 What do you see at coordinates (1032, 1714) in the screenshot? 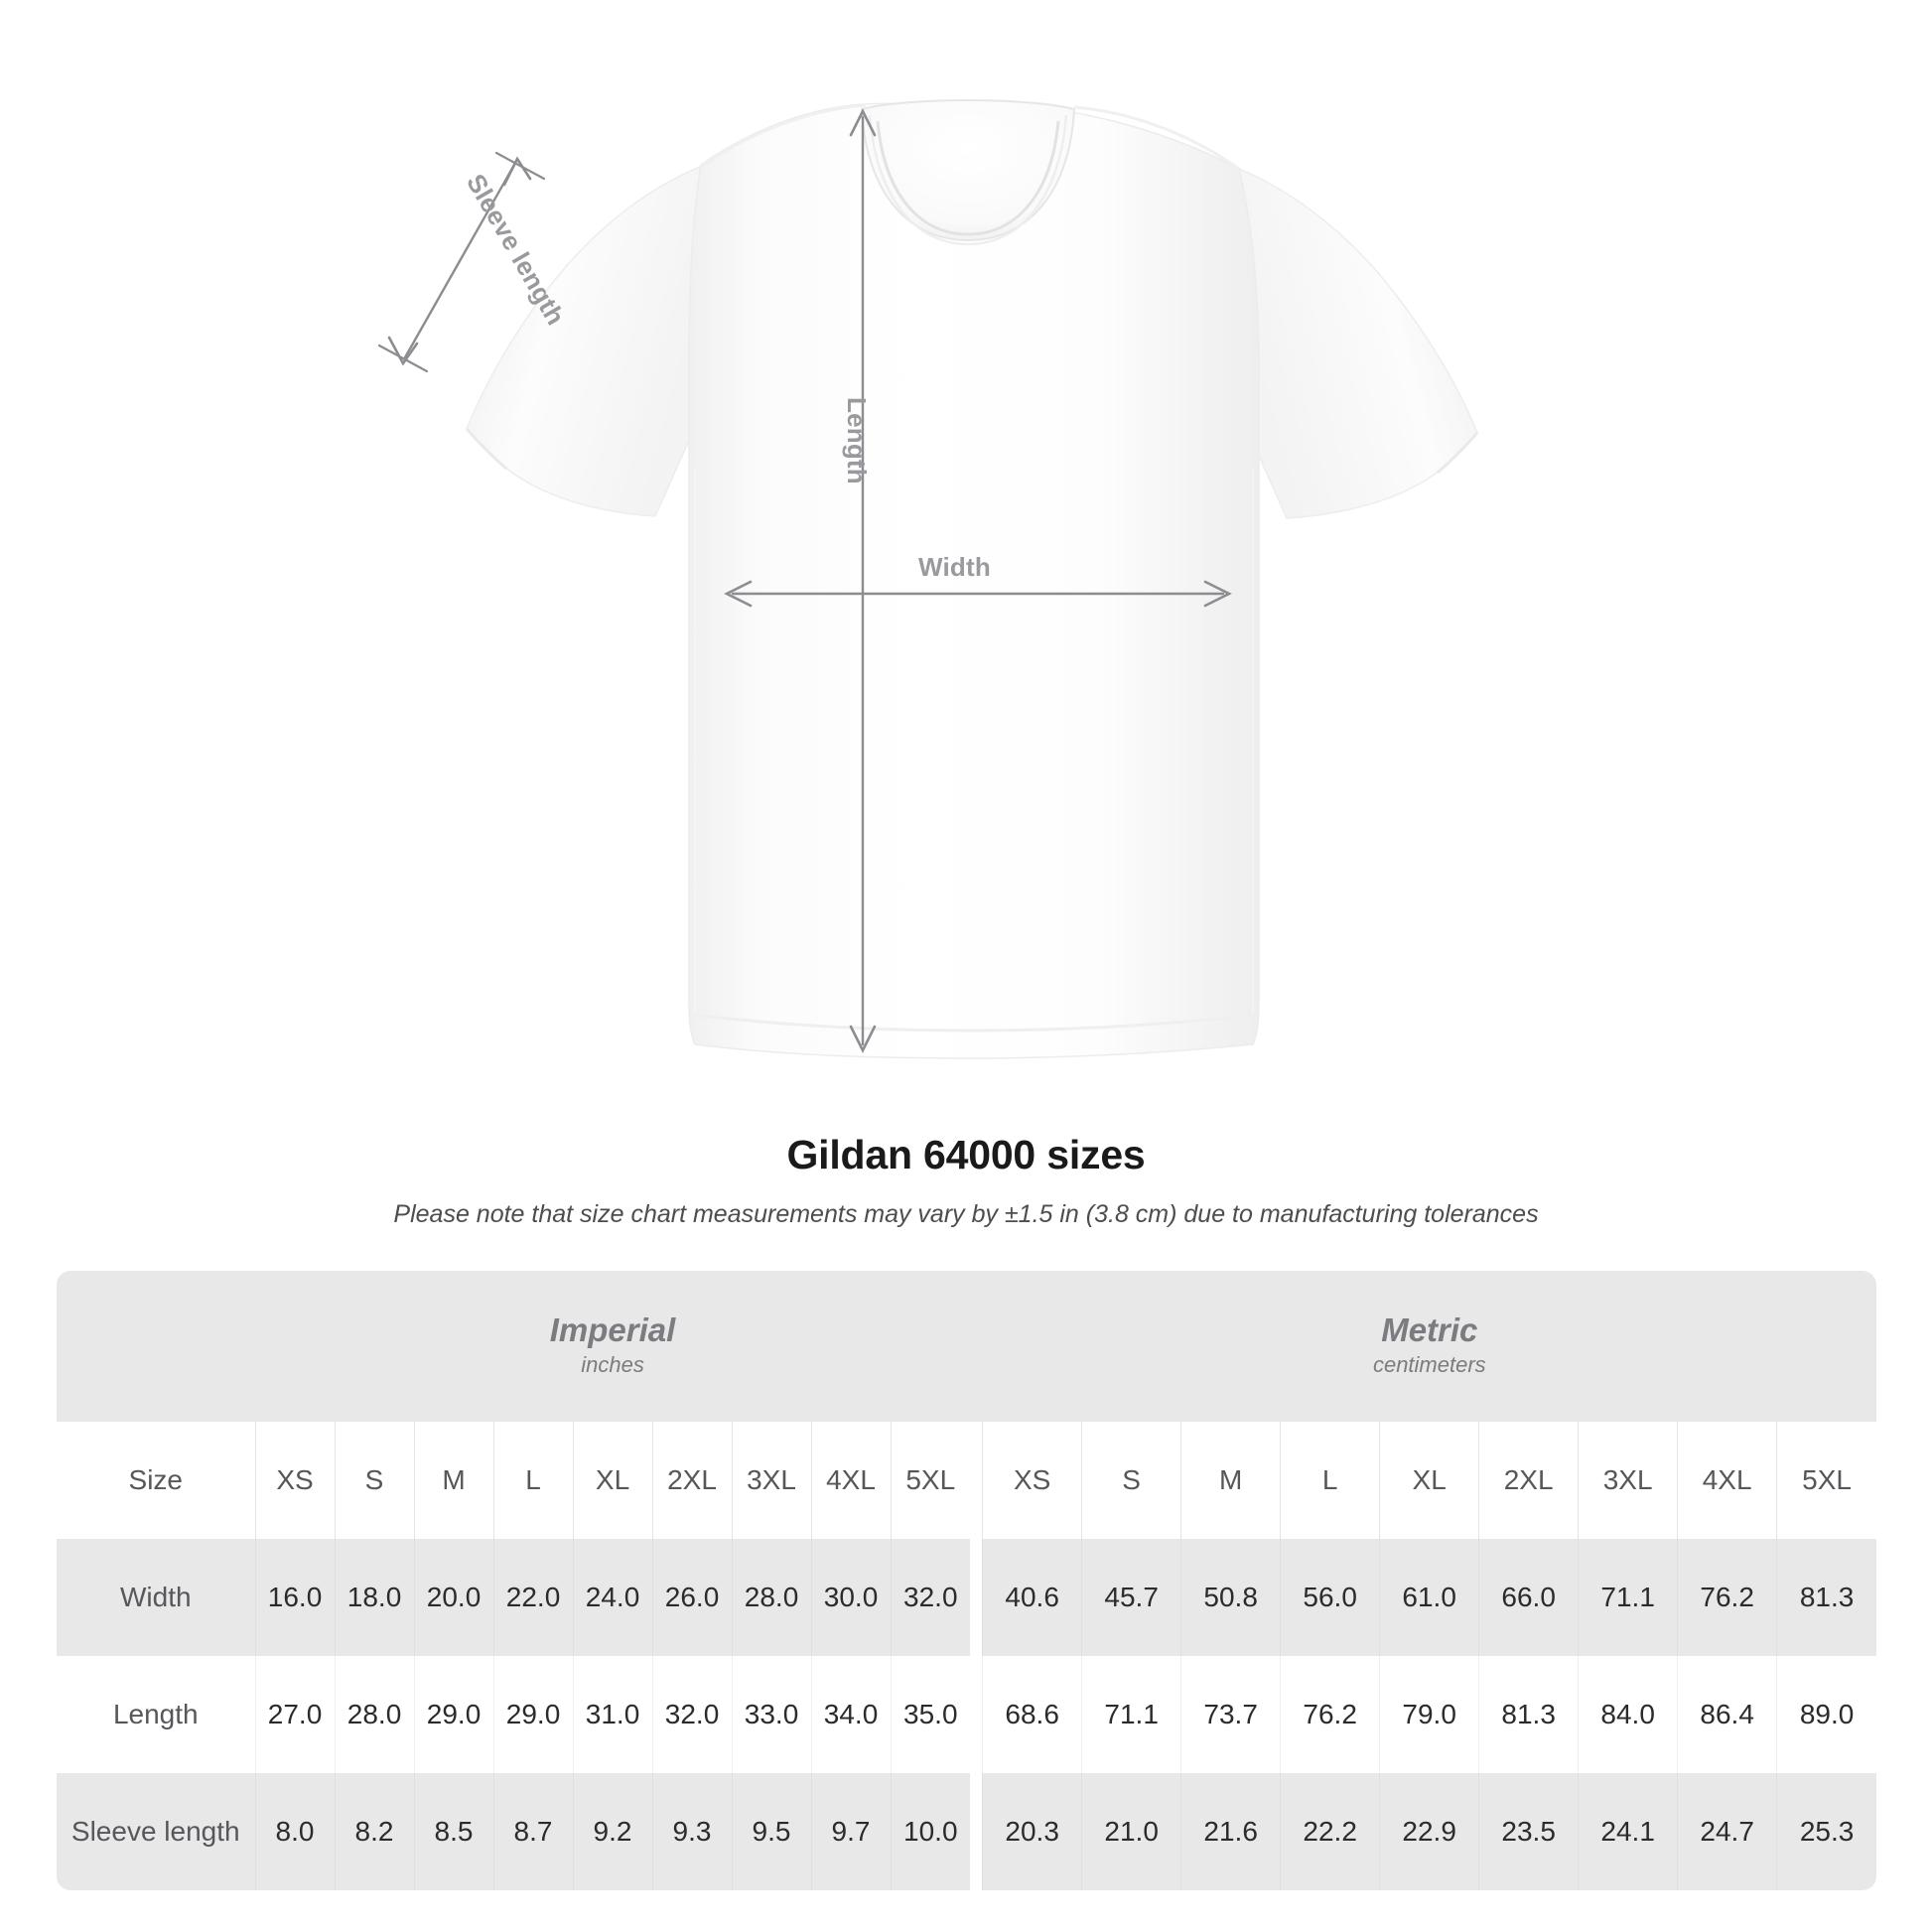
I see `cell-metric-length-0: 68.6` at bounding box center [1032, 1714].